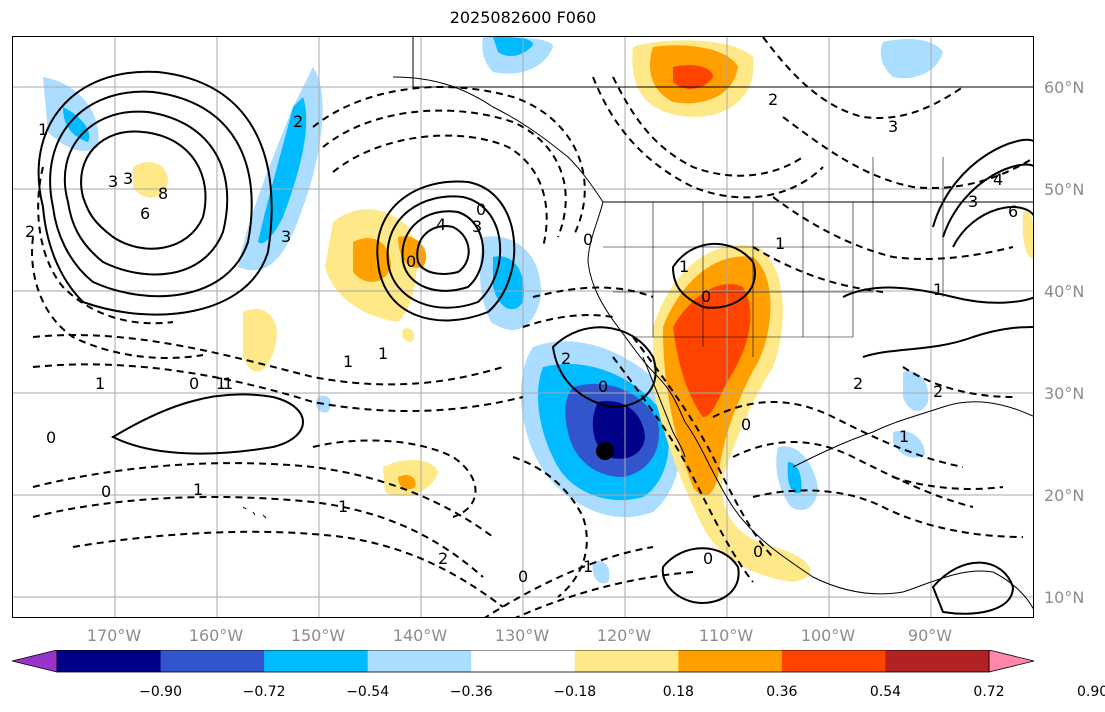 Image resolution: width=1105 pixels, height=712 pixels. I want to click on contour-label: 6, so click(1013, 211).